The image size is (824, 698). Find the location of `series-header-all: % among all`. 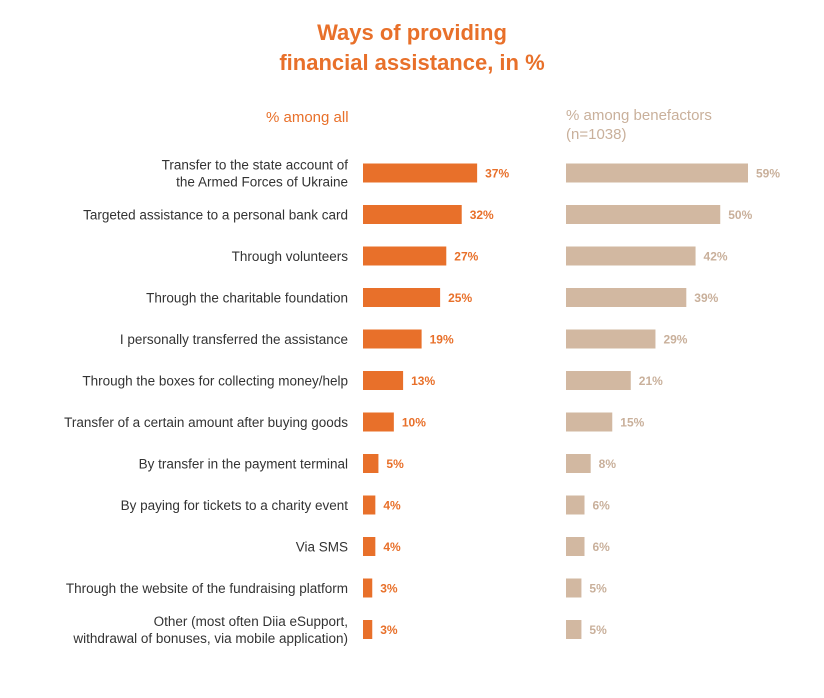

series-header-all: % among all is located at coordinates (307, 117).